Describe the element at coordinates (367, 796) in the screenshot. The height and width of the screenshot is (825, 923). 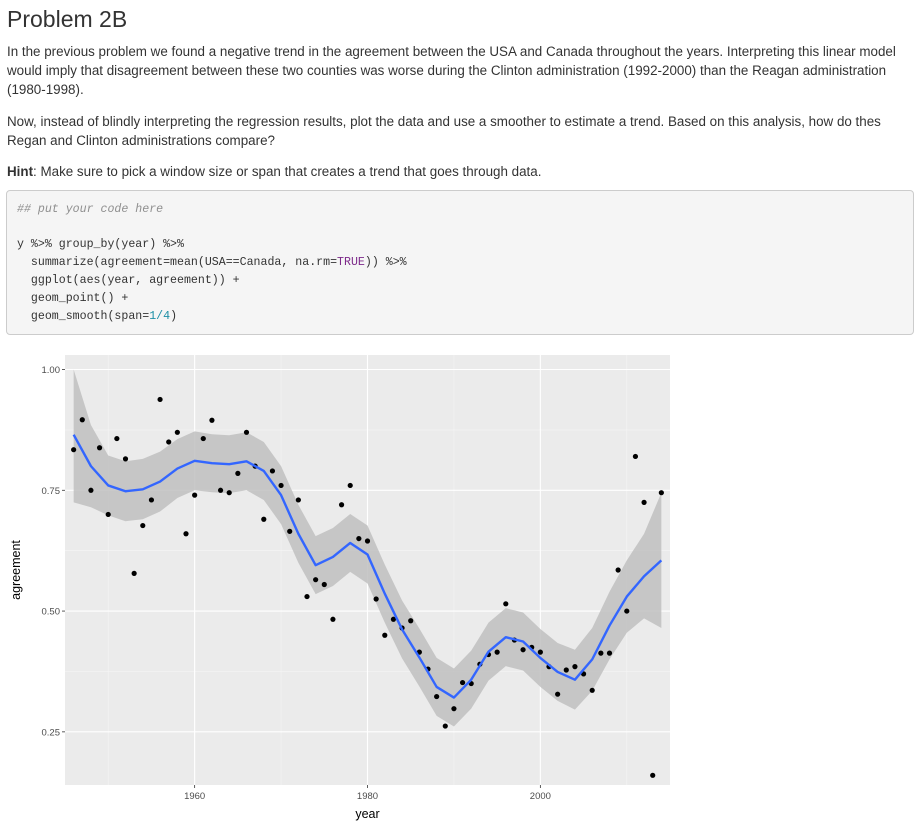
I see `x-tick-label: 1980` at that location.